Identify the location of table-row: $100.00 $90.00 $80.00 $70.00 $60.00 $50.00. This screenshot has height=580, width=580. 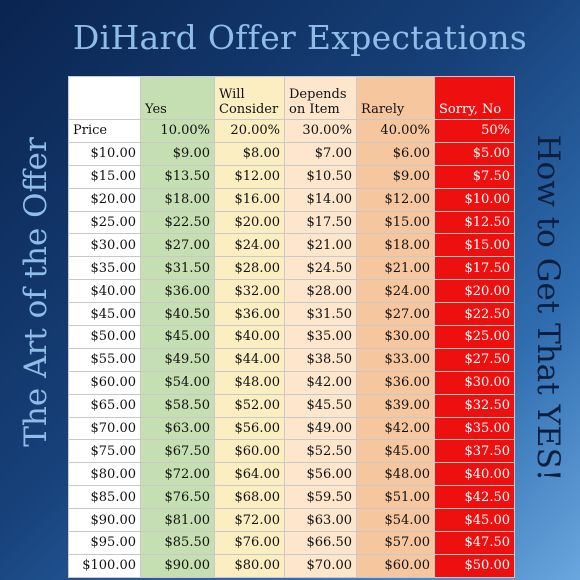
(291, 566).